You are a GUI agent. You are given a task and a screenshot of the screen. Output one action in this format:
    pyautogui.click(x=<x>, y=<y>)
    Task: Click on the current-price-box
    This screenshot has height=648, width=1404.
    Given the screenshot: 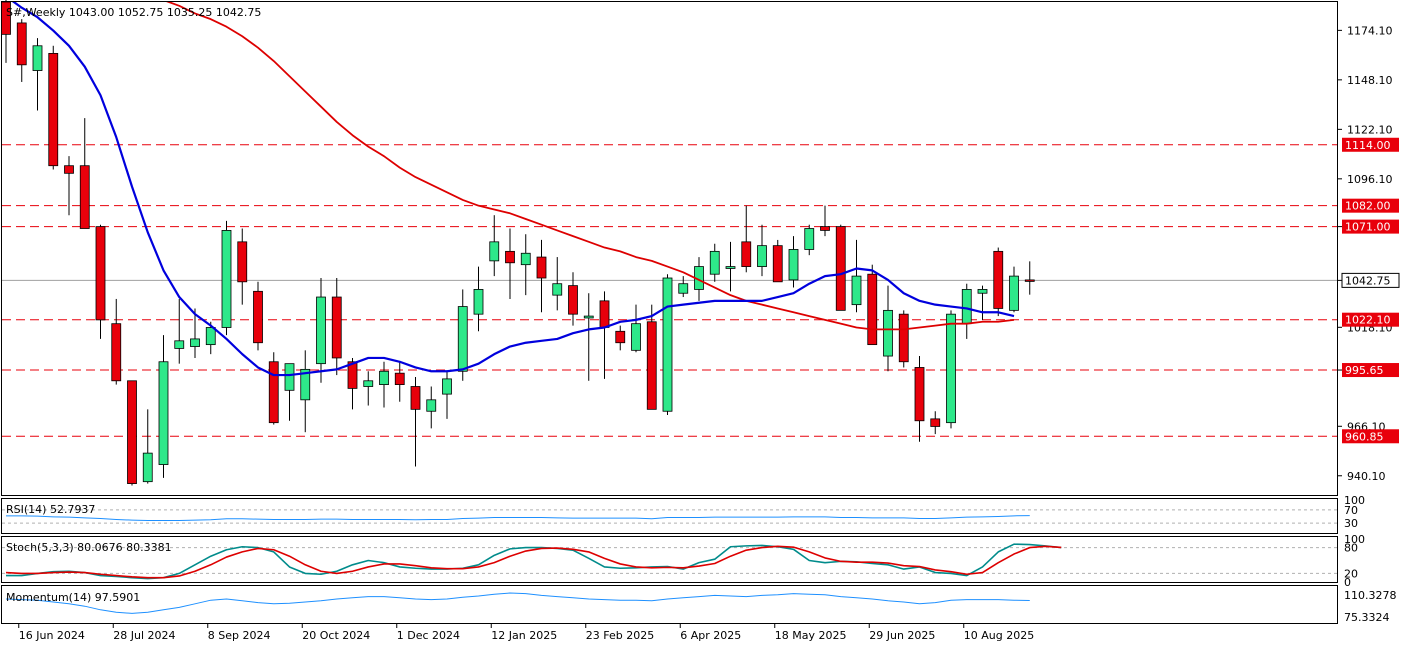 What is the action you would take?
    pyautogui.click(x=1370, y=280)
    